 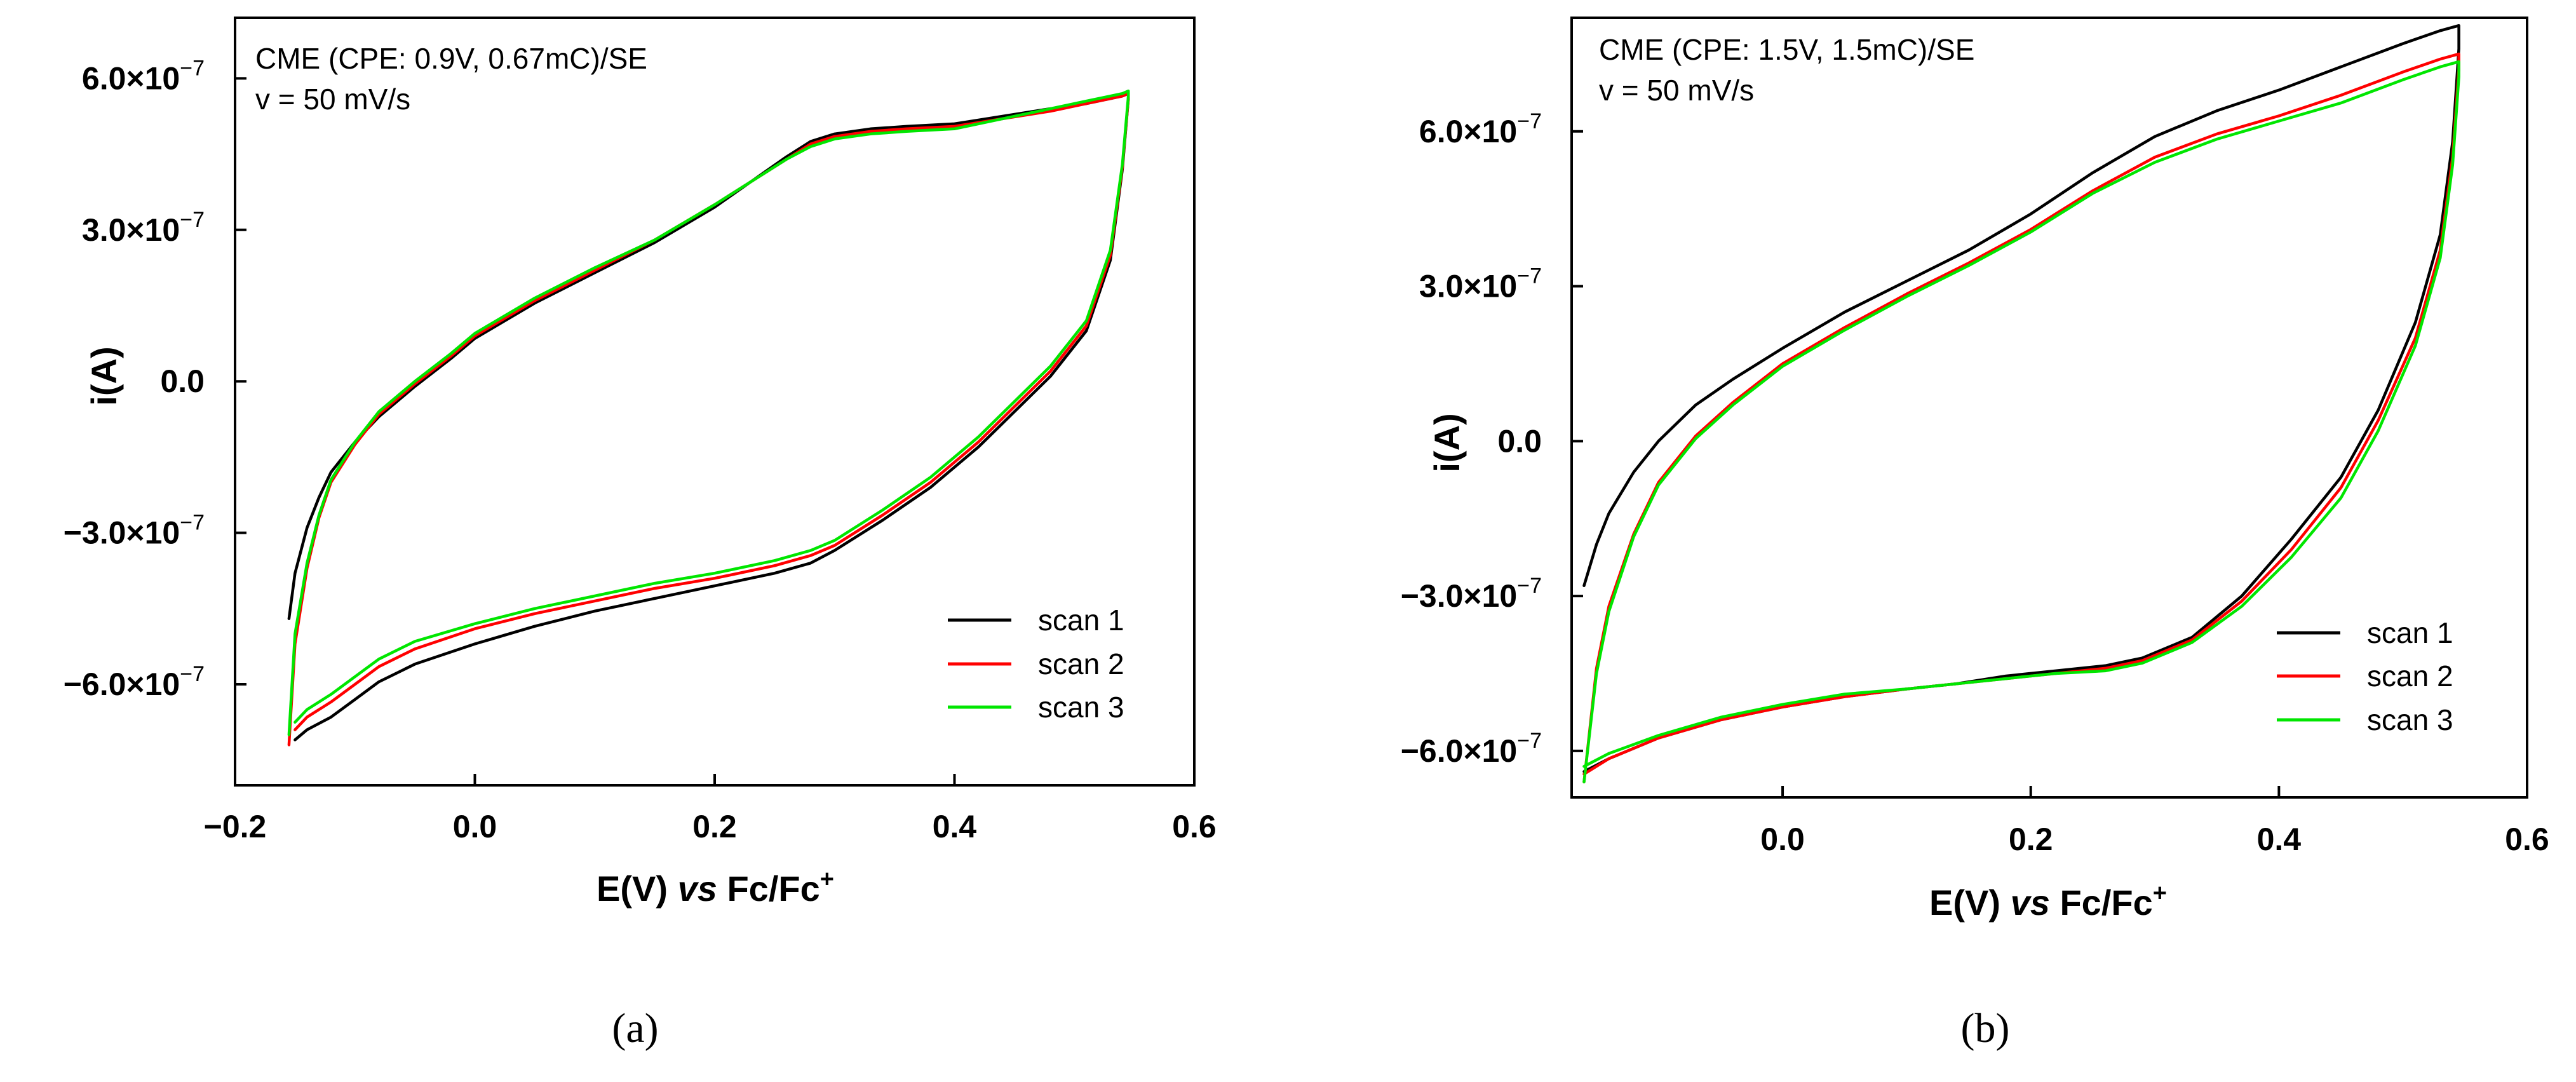 What do you see at coordinates (155, 379) in the screenshot?
I see `panel-a-y-ticks: 6.0×10⁻⁷ 3.0×10⁻⁷ 0.0 −3.0×10⁻⁷ −6.0×10⁻⁷` at bounding box center [155, 379].